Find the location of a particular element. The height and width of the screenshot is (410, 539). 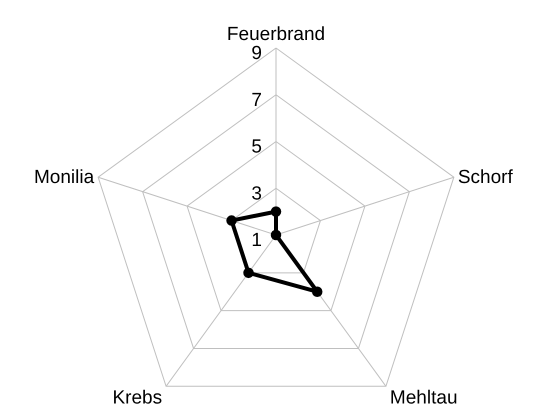

spoke-label: Monilia is located at coordinates (64, 177).